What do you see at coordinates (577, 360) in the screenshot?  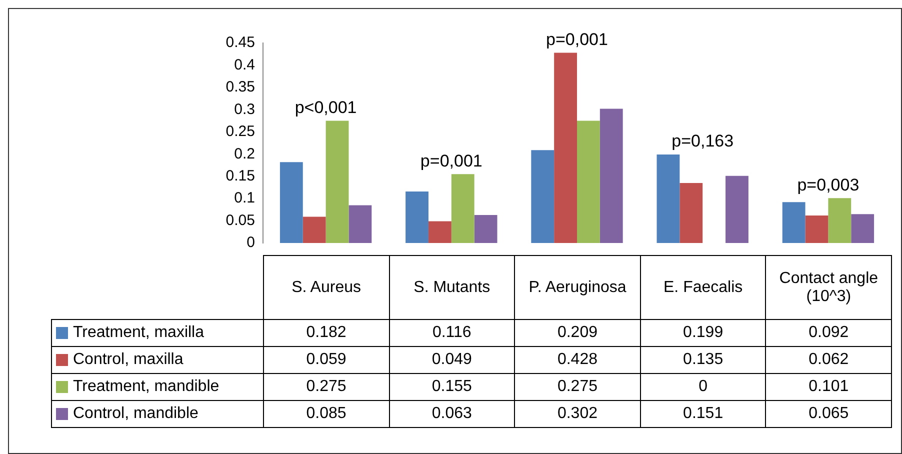 I see `data-label: 0.428` at bounding box center [577, 360].